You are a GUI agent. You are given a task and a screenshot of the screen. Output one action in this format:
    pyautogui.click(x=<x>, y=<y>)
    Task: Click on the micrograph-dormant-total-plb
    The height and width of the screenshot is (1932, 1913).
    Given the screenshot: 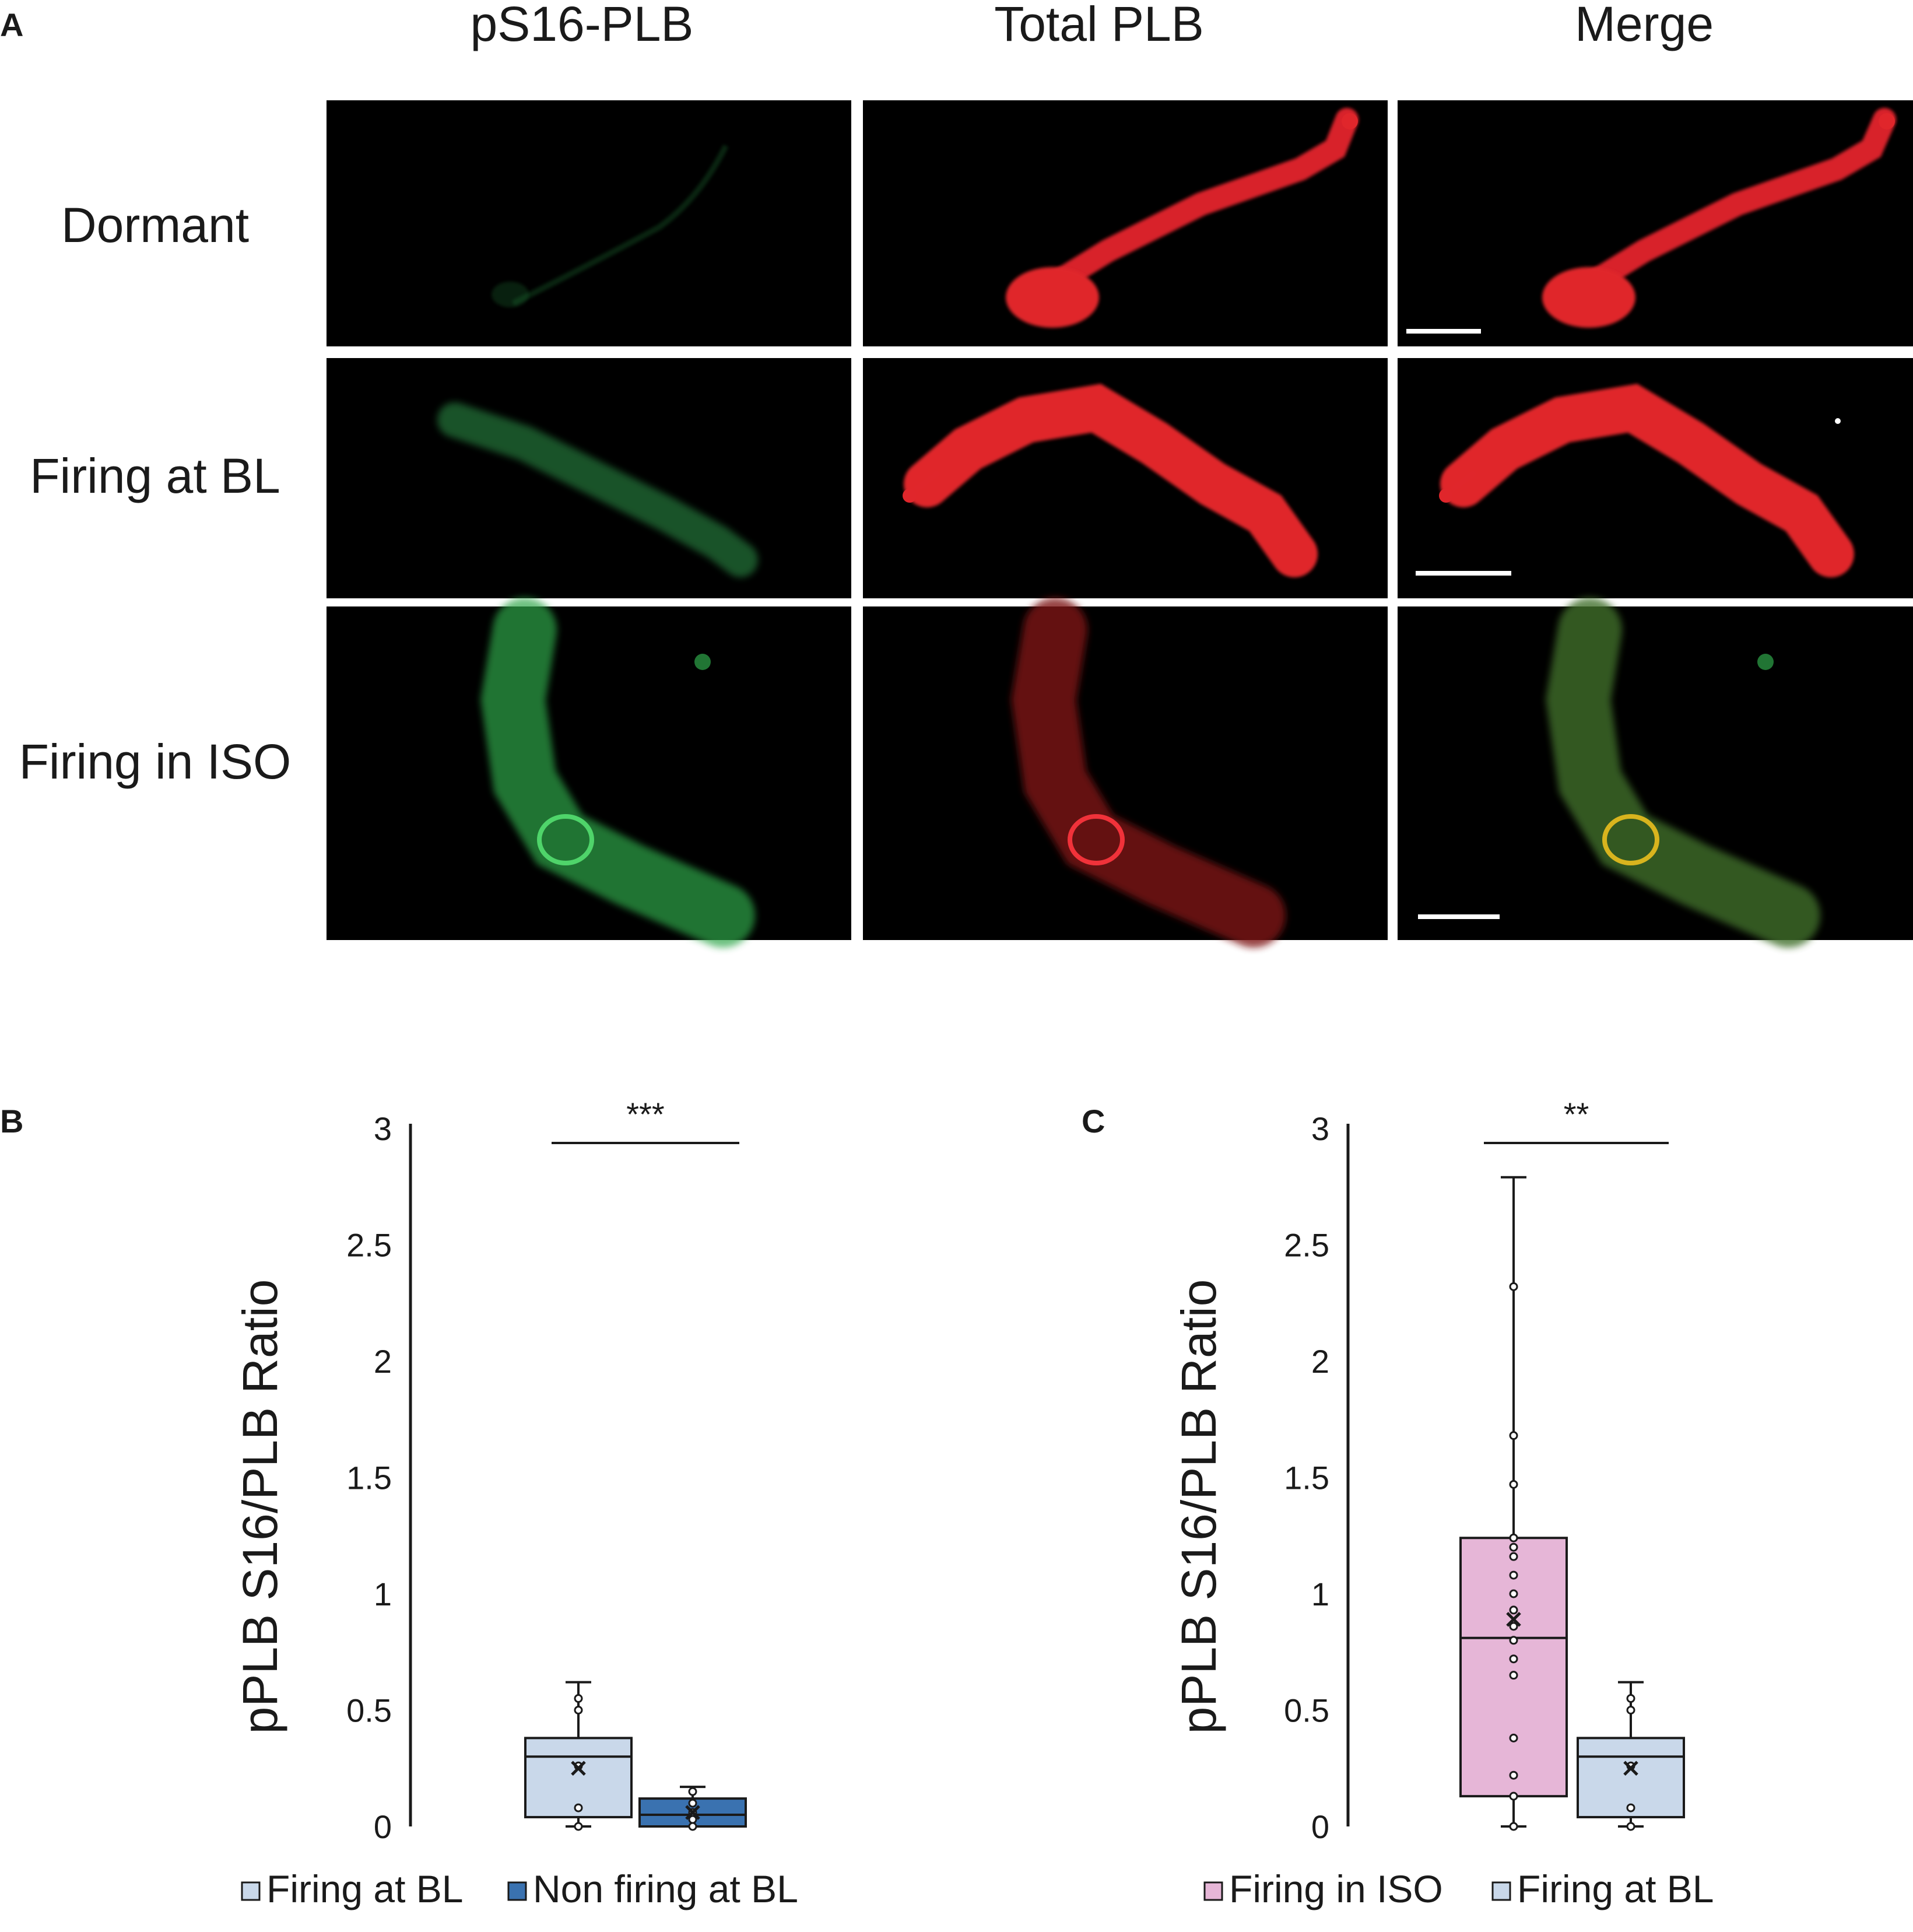 What is the action you would take?
    pyautogui.click(x=1125, y=223)
    